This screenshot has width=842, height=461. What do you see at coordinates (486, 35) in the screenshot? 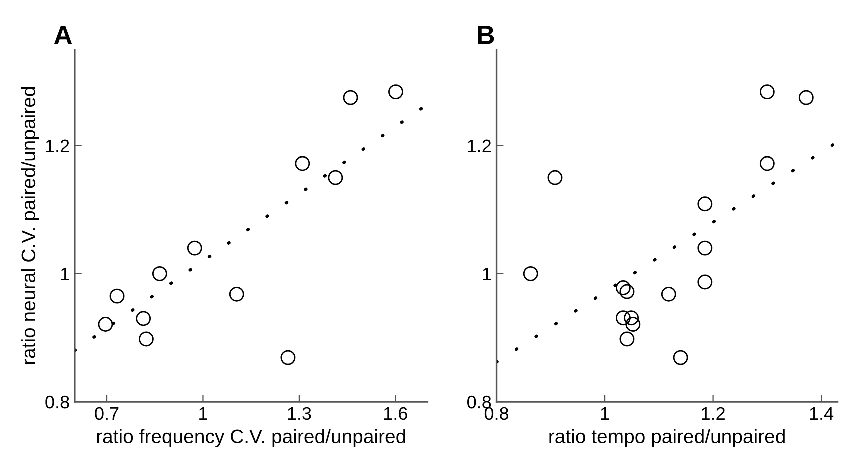
I see `chart-title: B` at bounding box center [486, 35].